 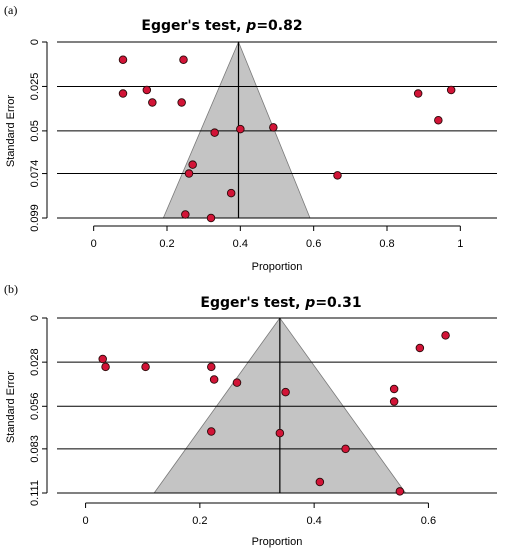 I want to click on y-tick-label-b-1: 0.028, so click(x=35, y=362).